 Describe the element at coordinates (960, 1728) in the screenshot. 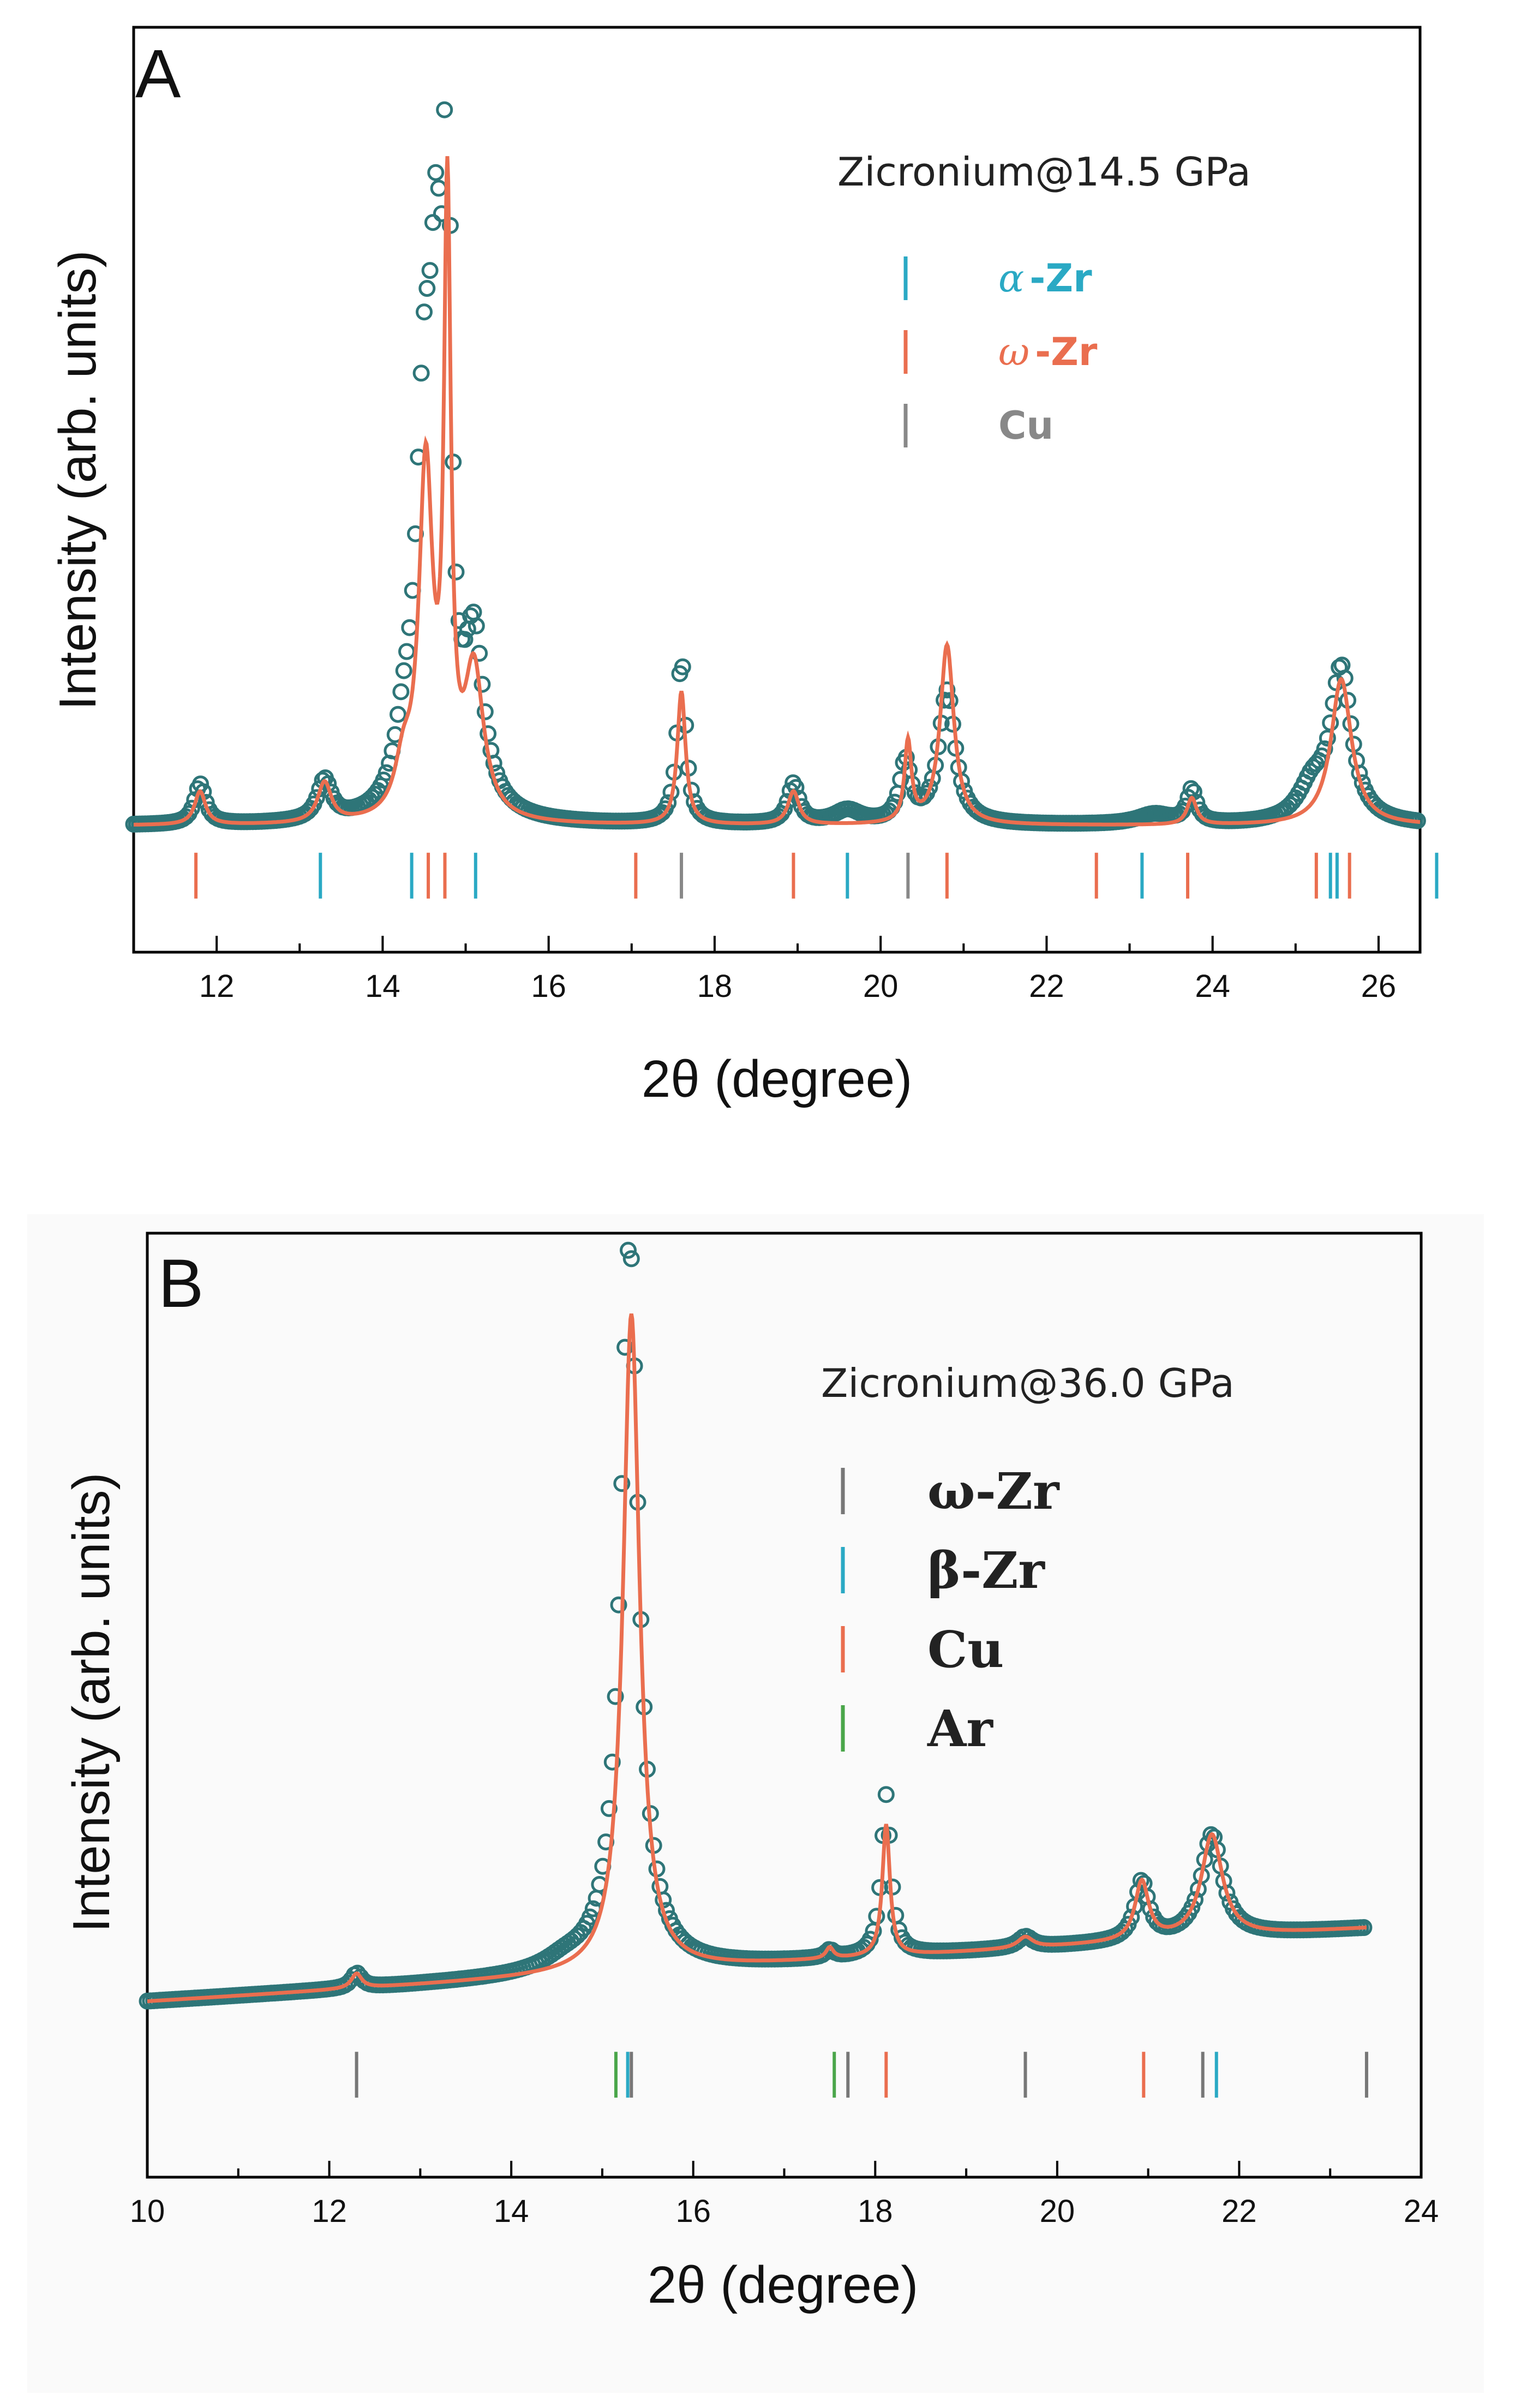

I see `legend-b-label: Ar` at that location.